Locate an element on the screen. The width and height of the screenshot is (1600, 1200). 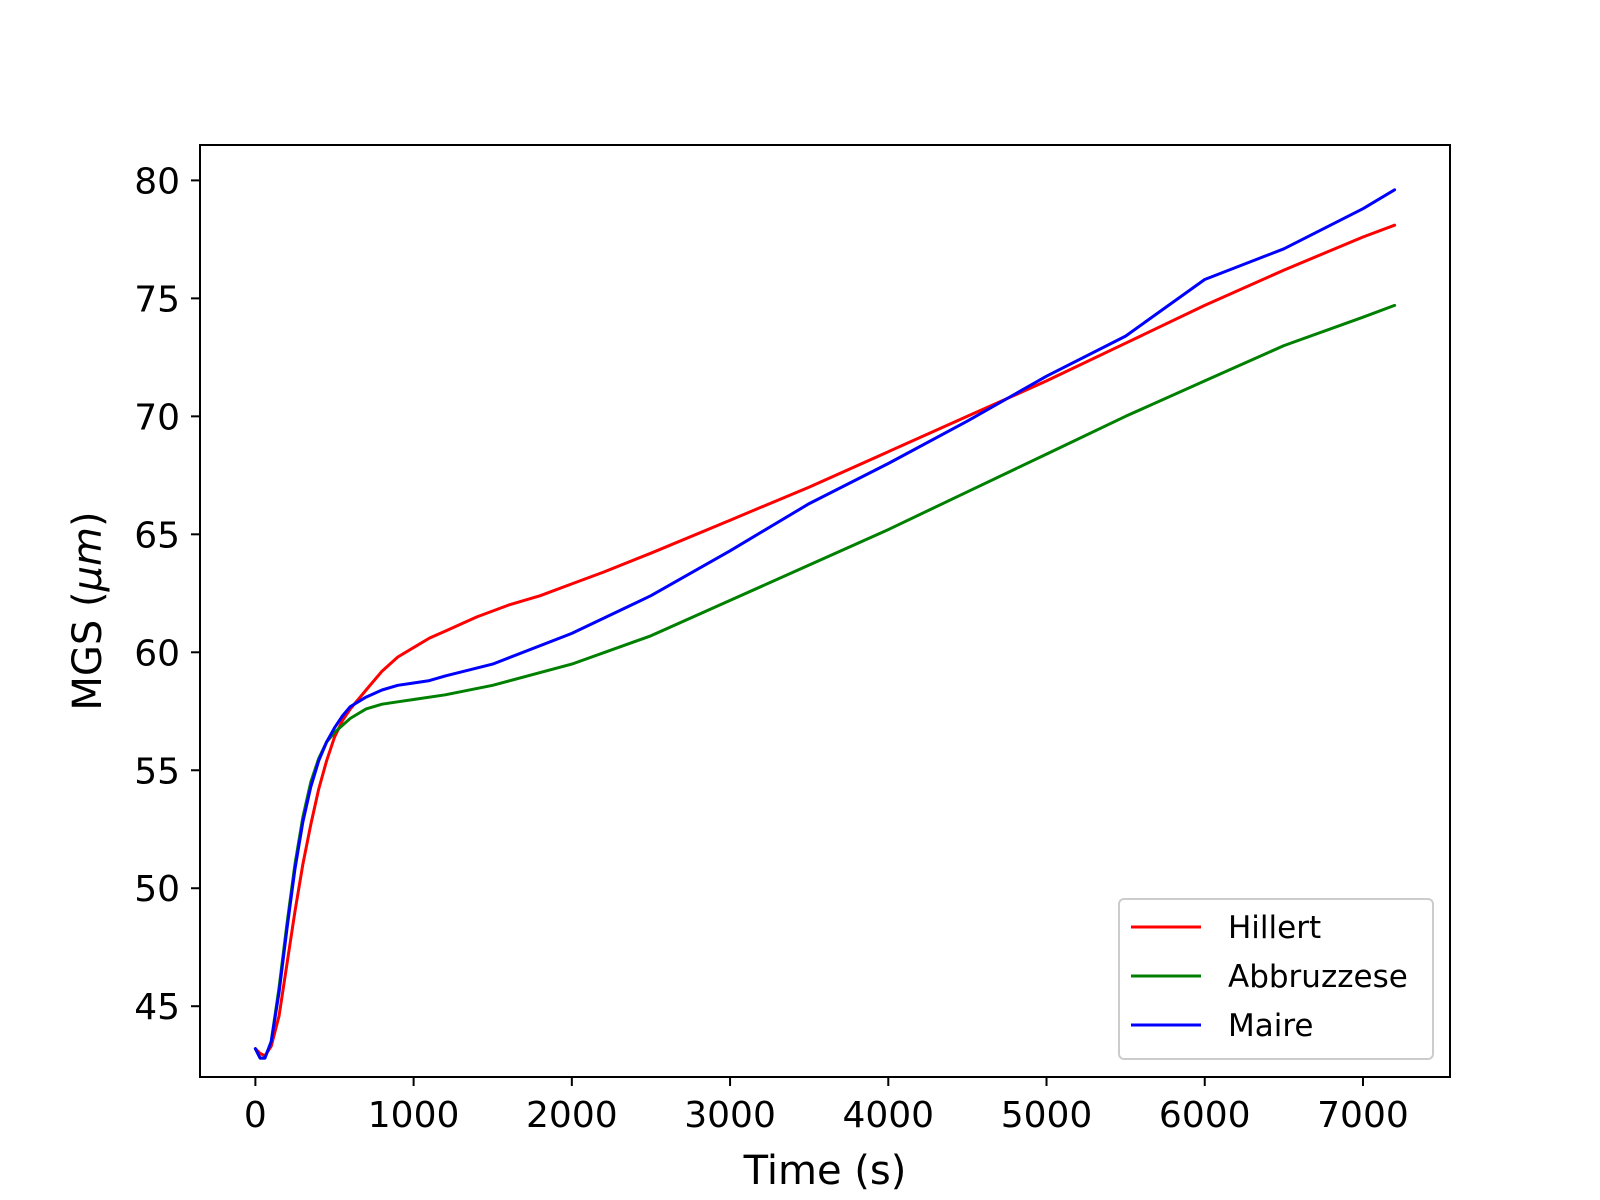
y-axis-label: MGS (μm) is located at coordinates (88, 610).